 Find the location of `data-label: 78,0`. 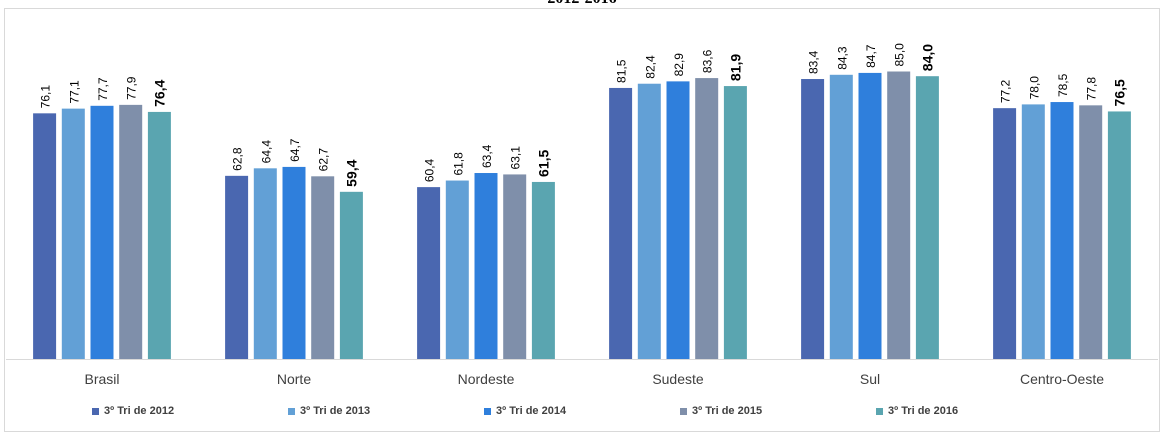

data-label: 78,0 is located at coordinates (1034, 88).